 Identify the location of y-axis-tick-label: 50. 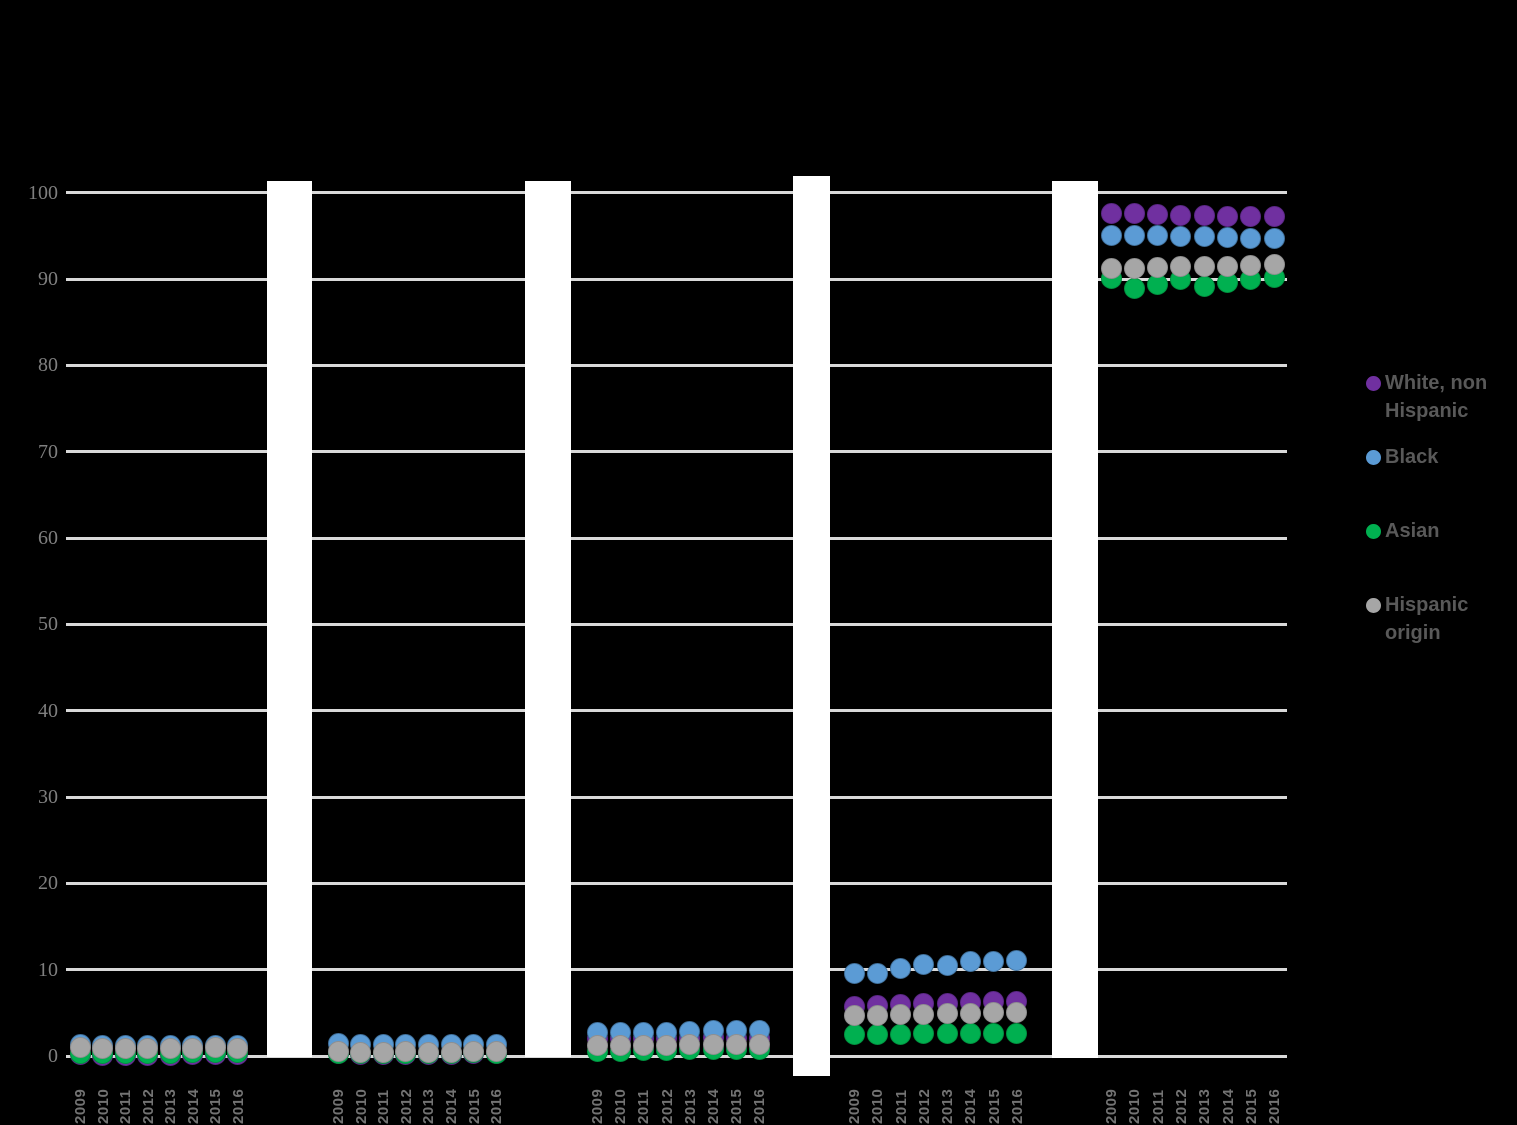
(48, 624).